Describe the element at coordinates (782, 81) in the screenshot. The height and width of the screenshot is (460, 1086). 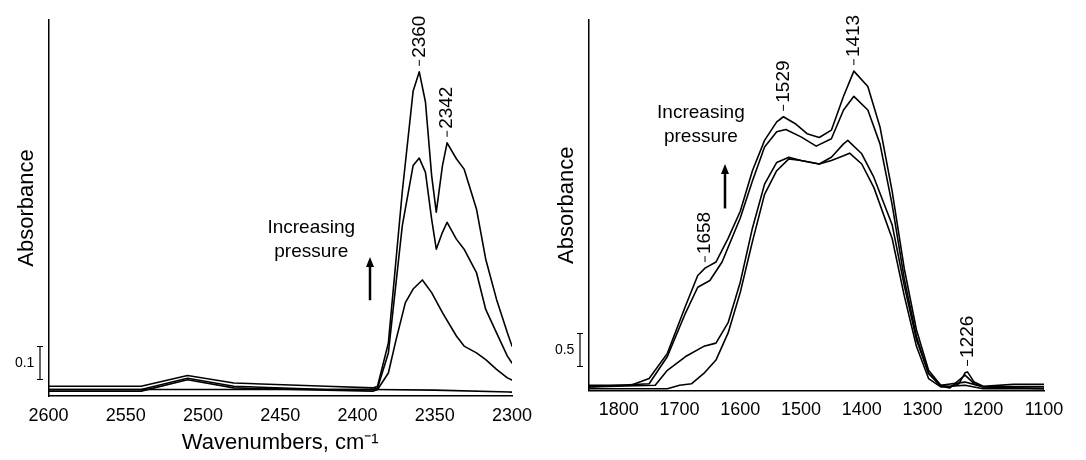
I see `annotation: 1529` at that location.